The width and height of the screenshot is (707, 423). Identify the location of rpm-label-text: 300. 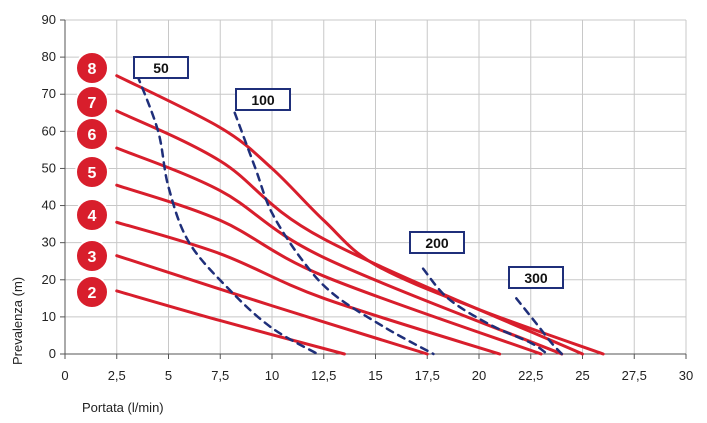
(536, 278).